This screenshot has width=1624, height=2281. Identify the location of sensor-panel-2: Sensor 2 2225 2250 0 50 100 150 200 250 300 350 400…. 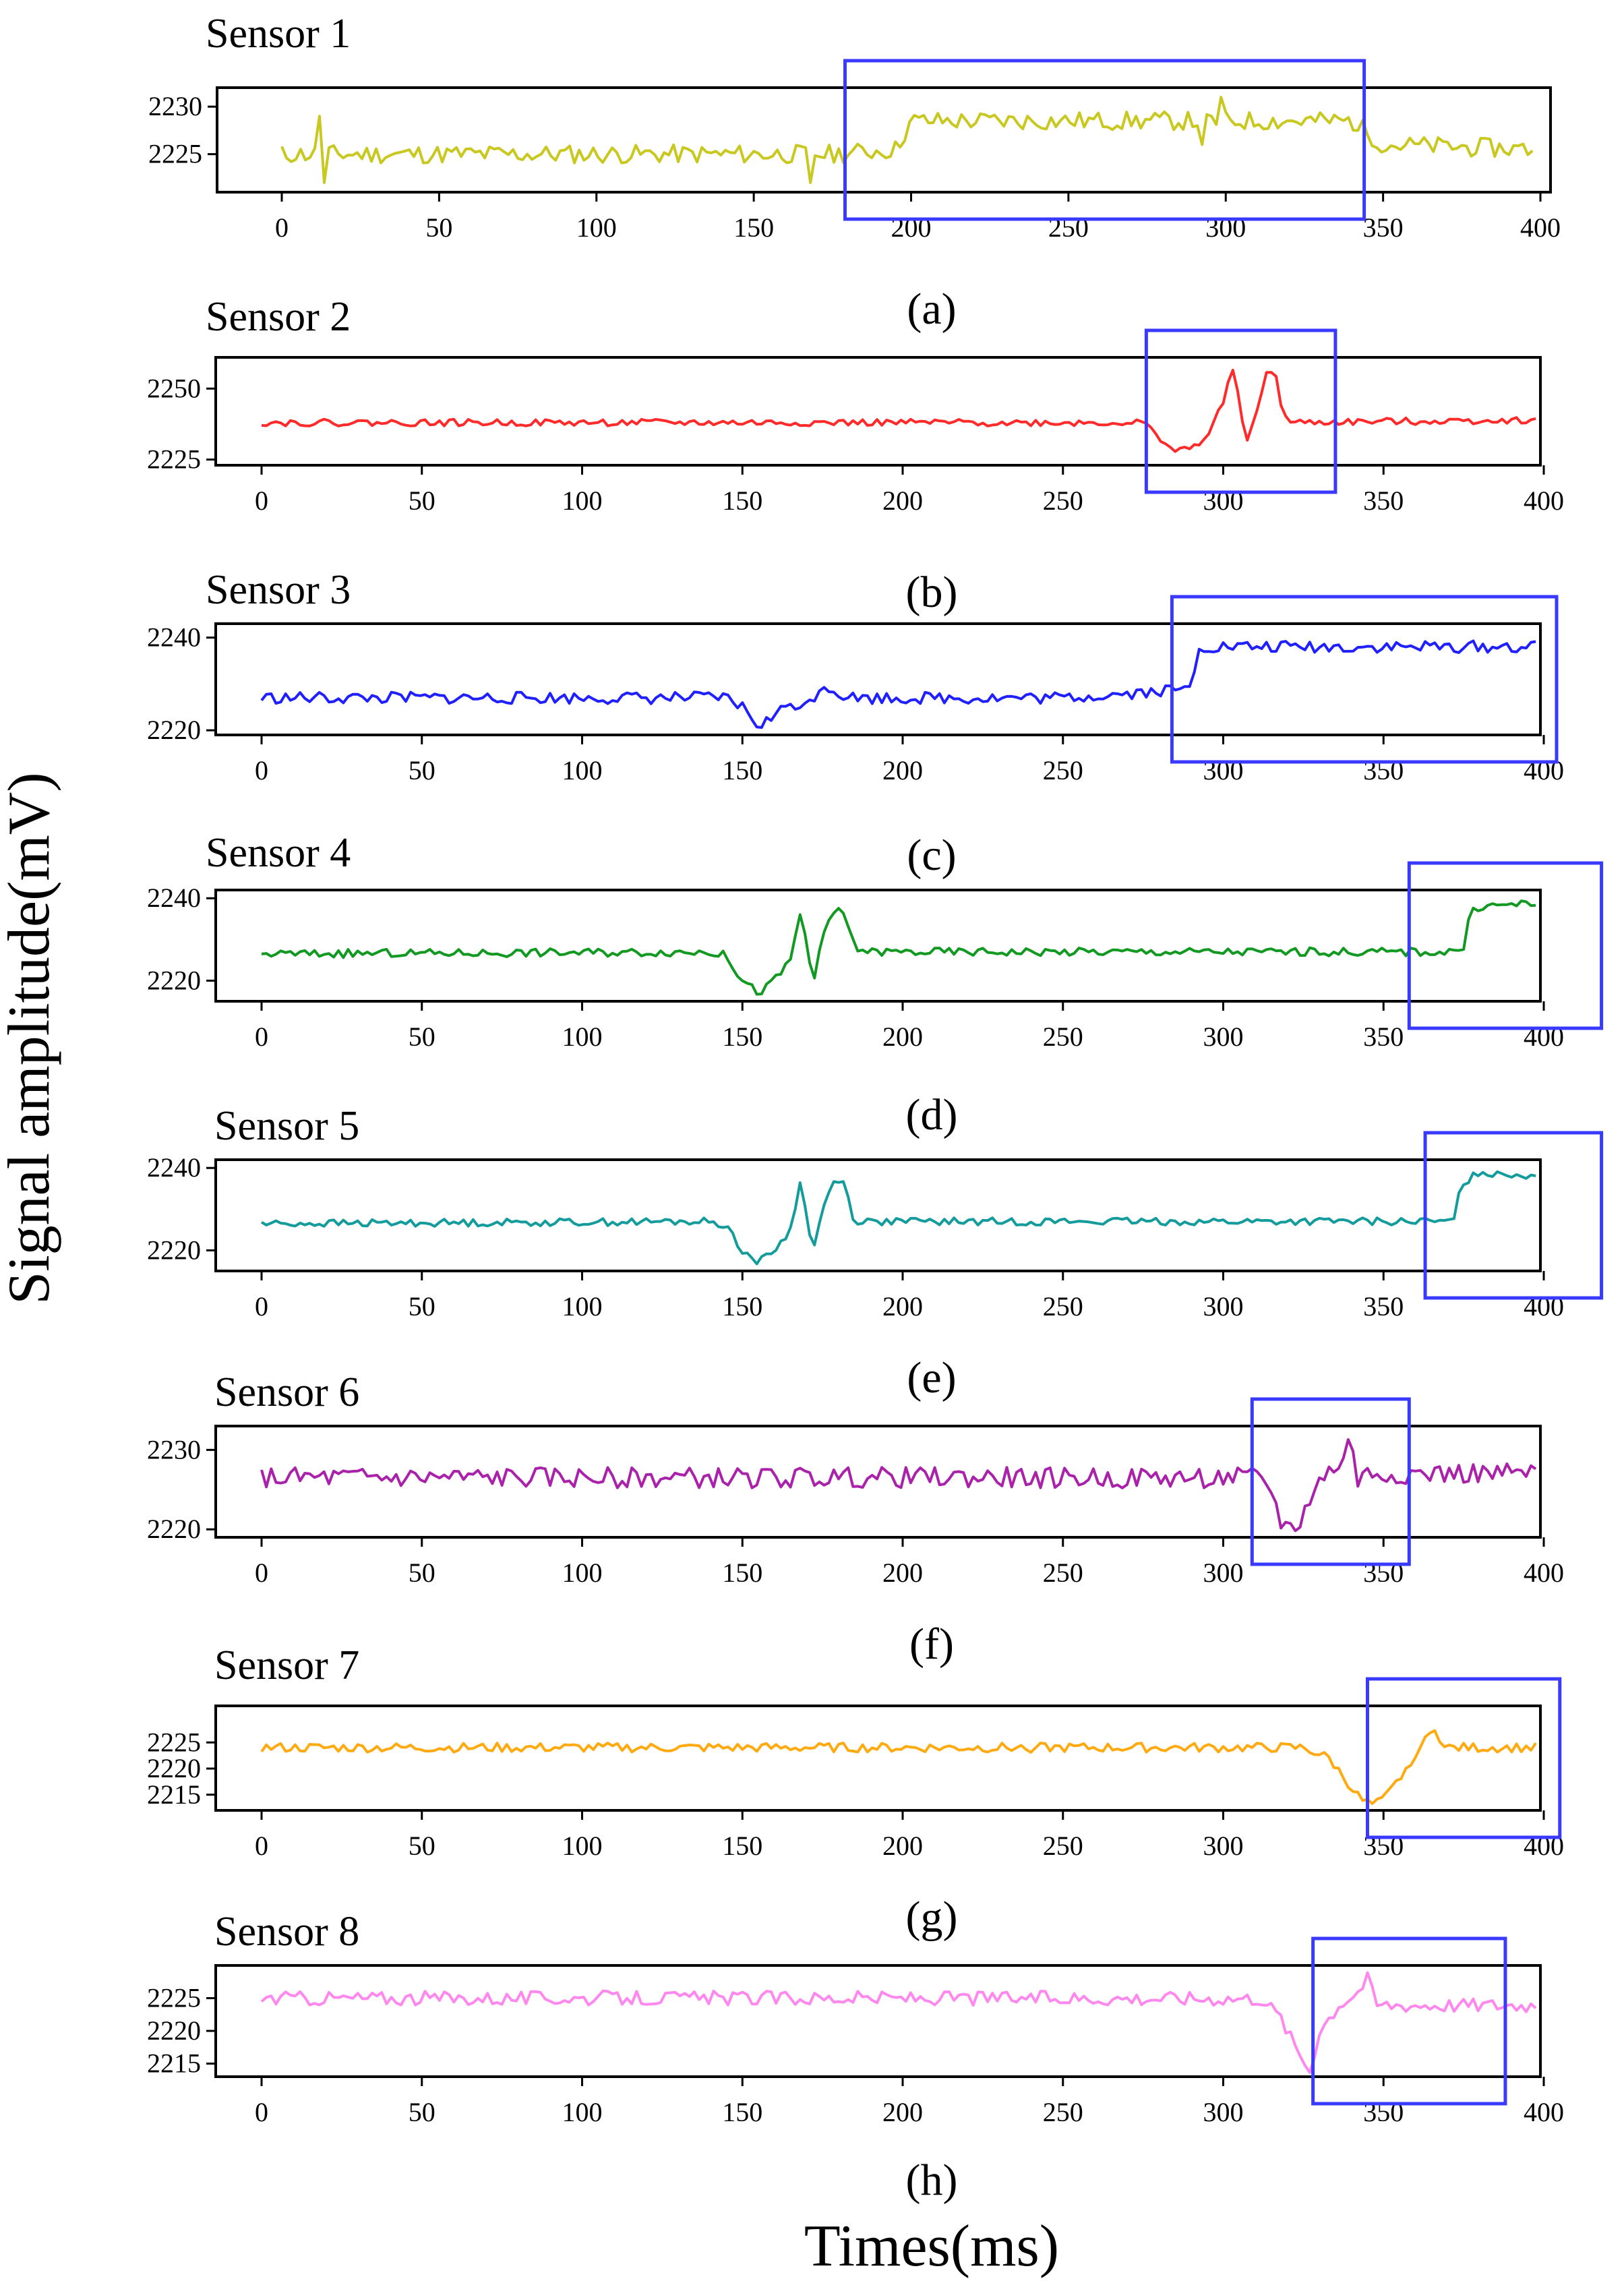
(855, 455).